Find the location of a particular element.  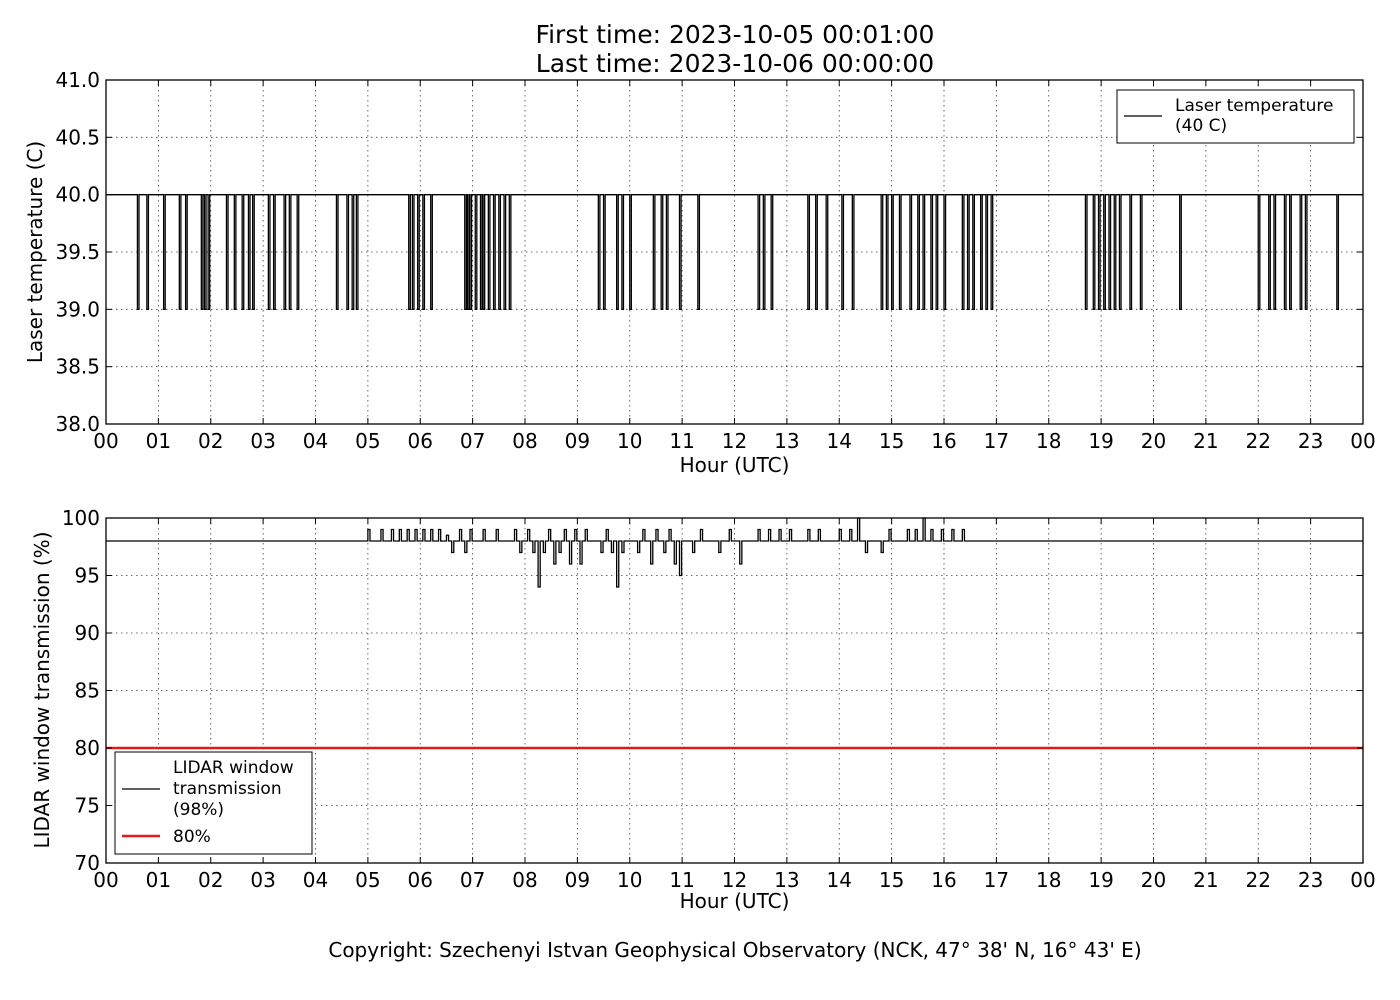

bottom-legend-label-80: 80% is located at coordinates (192, 837).